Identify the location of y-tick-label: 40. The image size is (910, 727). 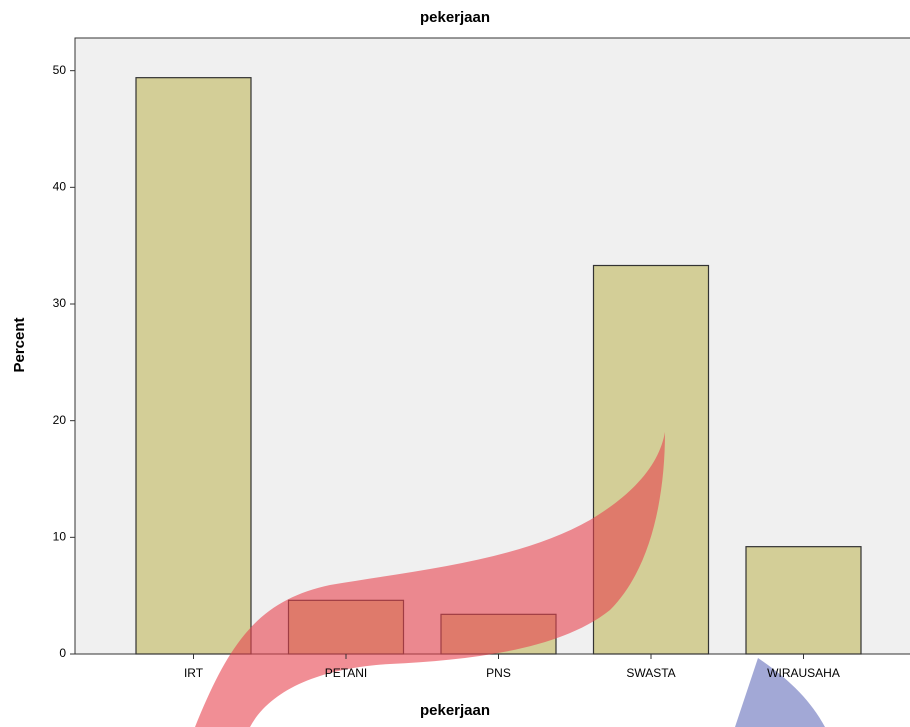
(60, 187).